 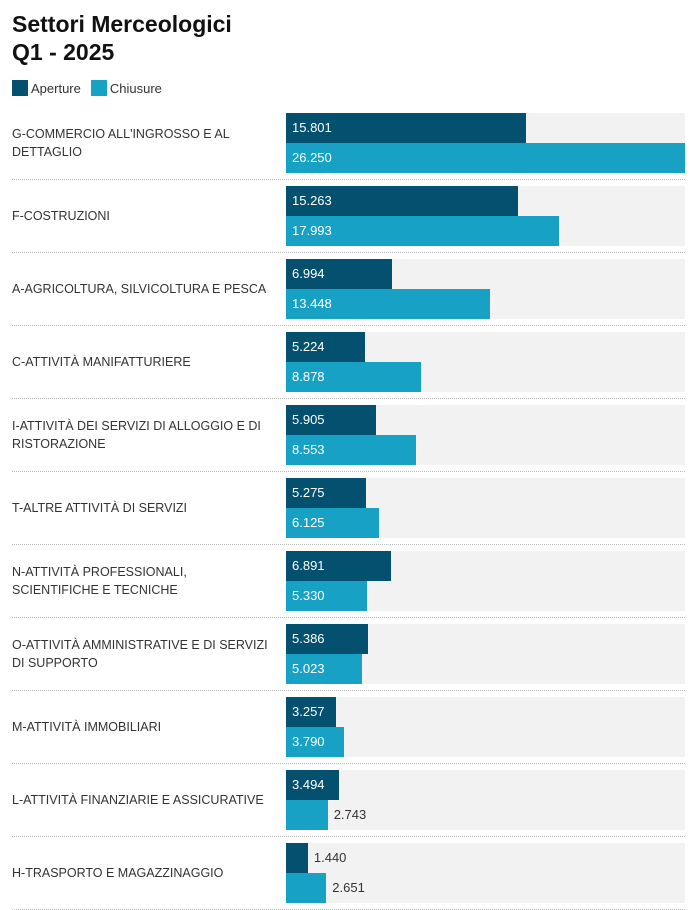 I want to click on data-label: 8.878, so click(x=308, y=376).